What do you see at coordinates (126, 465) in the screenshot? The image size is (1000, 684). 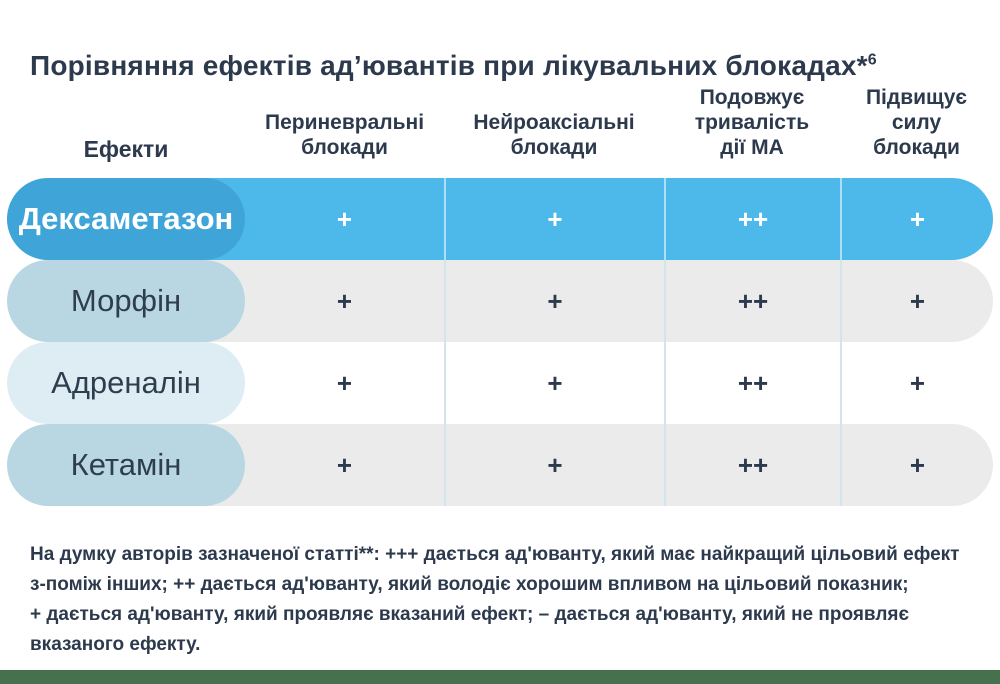 I see `drug-pill: Кетамін` at bounding box center [126, 465].